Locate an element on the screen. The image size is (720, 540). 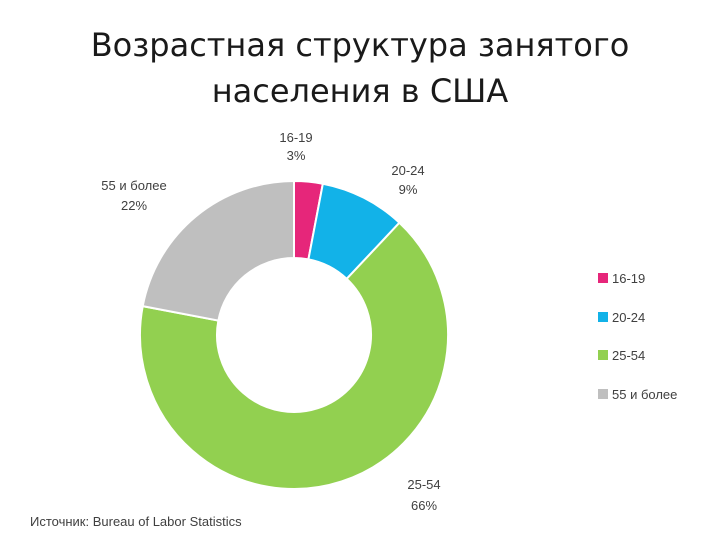
slice-label-16-19-value: 3% is located at coordinates (296, 155).